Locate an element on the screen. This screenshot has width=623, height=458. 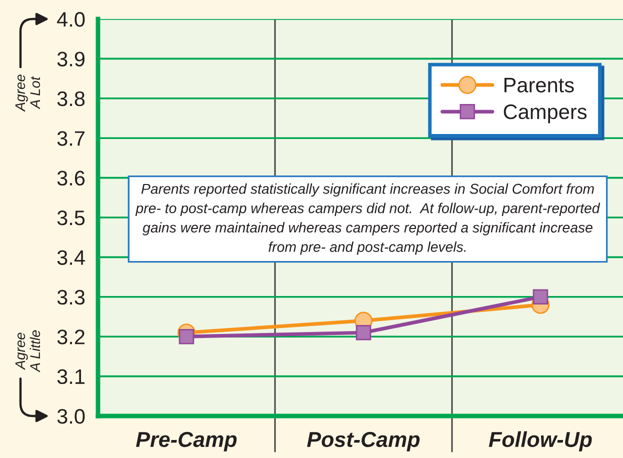
x-tick-label: Follow-Up is located at coordinates (540, 441).